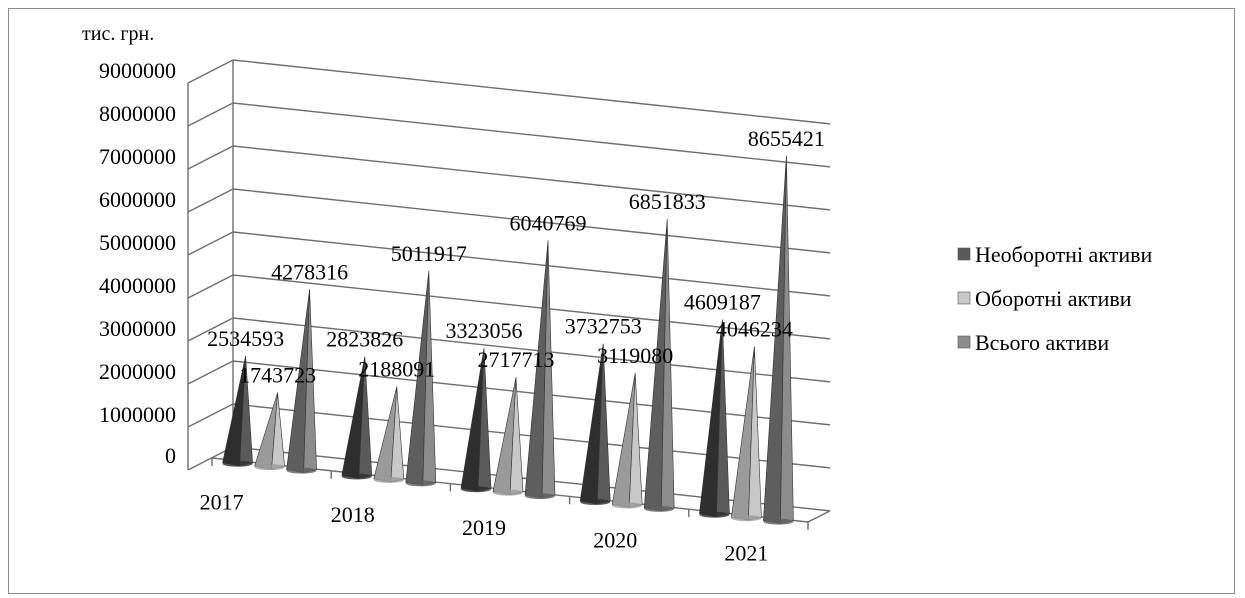  I want to click on cone-всього-активи-2019, so click(540, 370).